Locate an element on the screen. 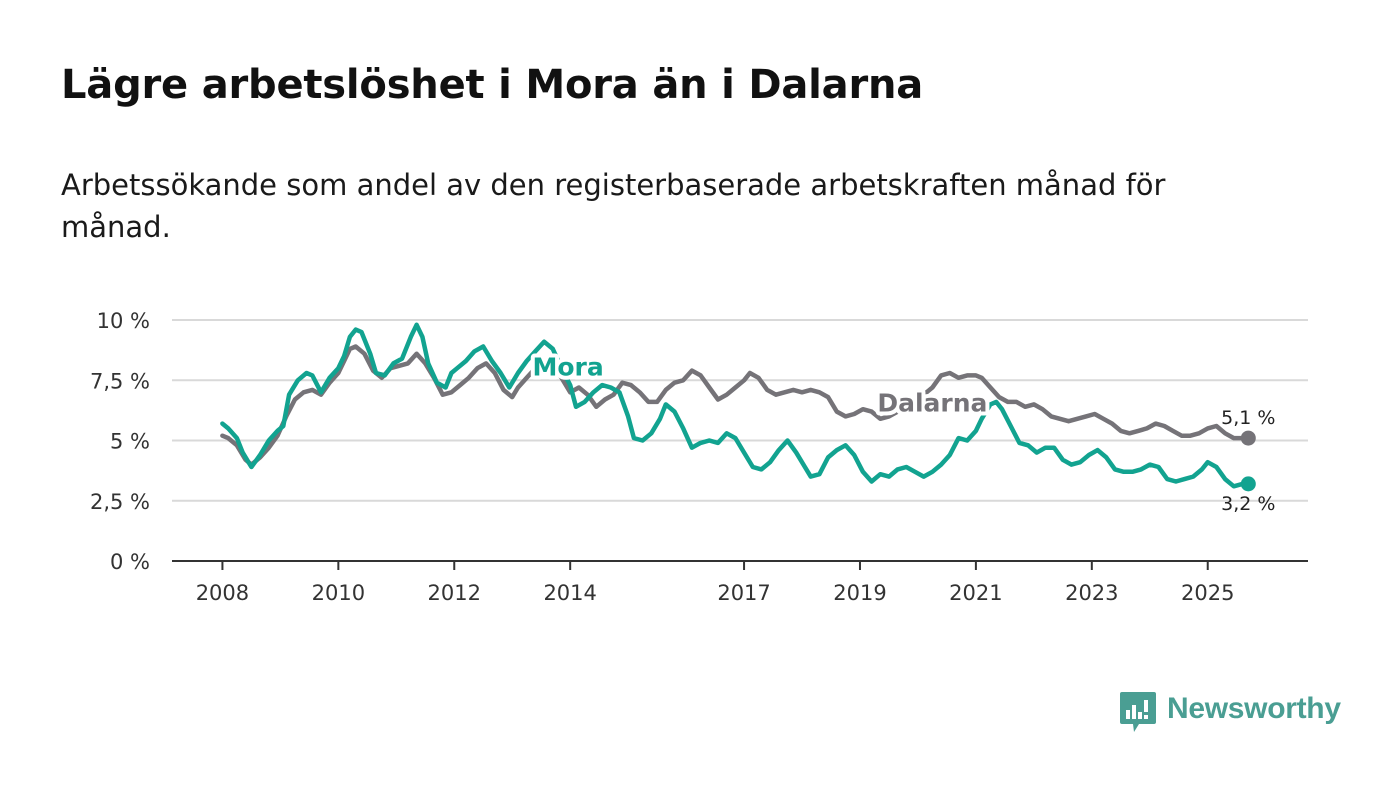  y-tick-label: 0 % is located at coordinates (130, 562).